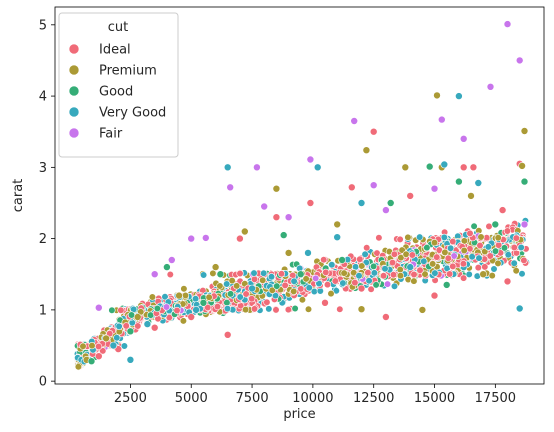 The height and width of the screenshot is (432, 554). Describe the element at coordinates (74, 133) in the screenshot. I see `legend-marker` at that location.